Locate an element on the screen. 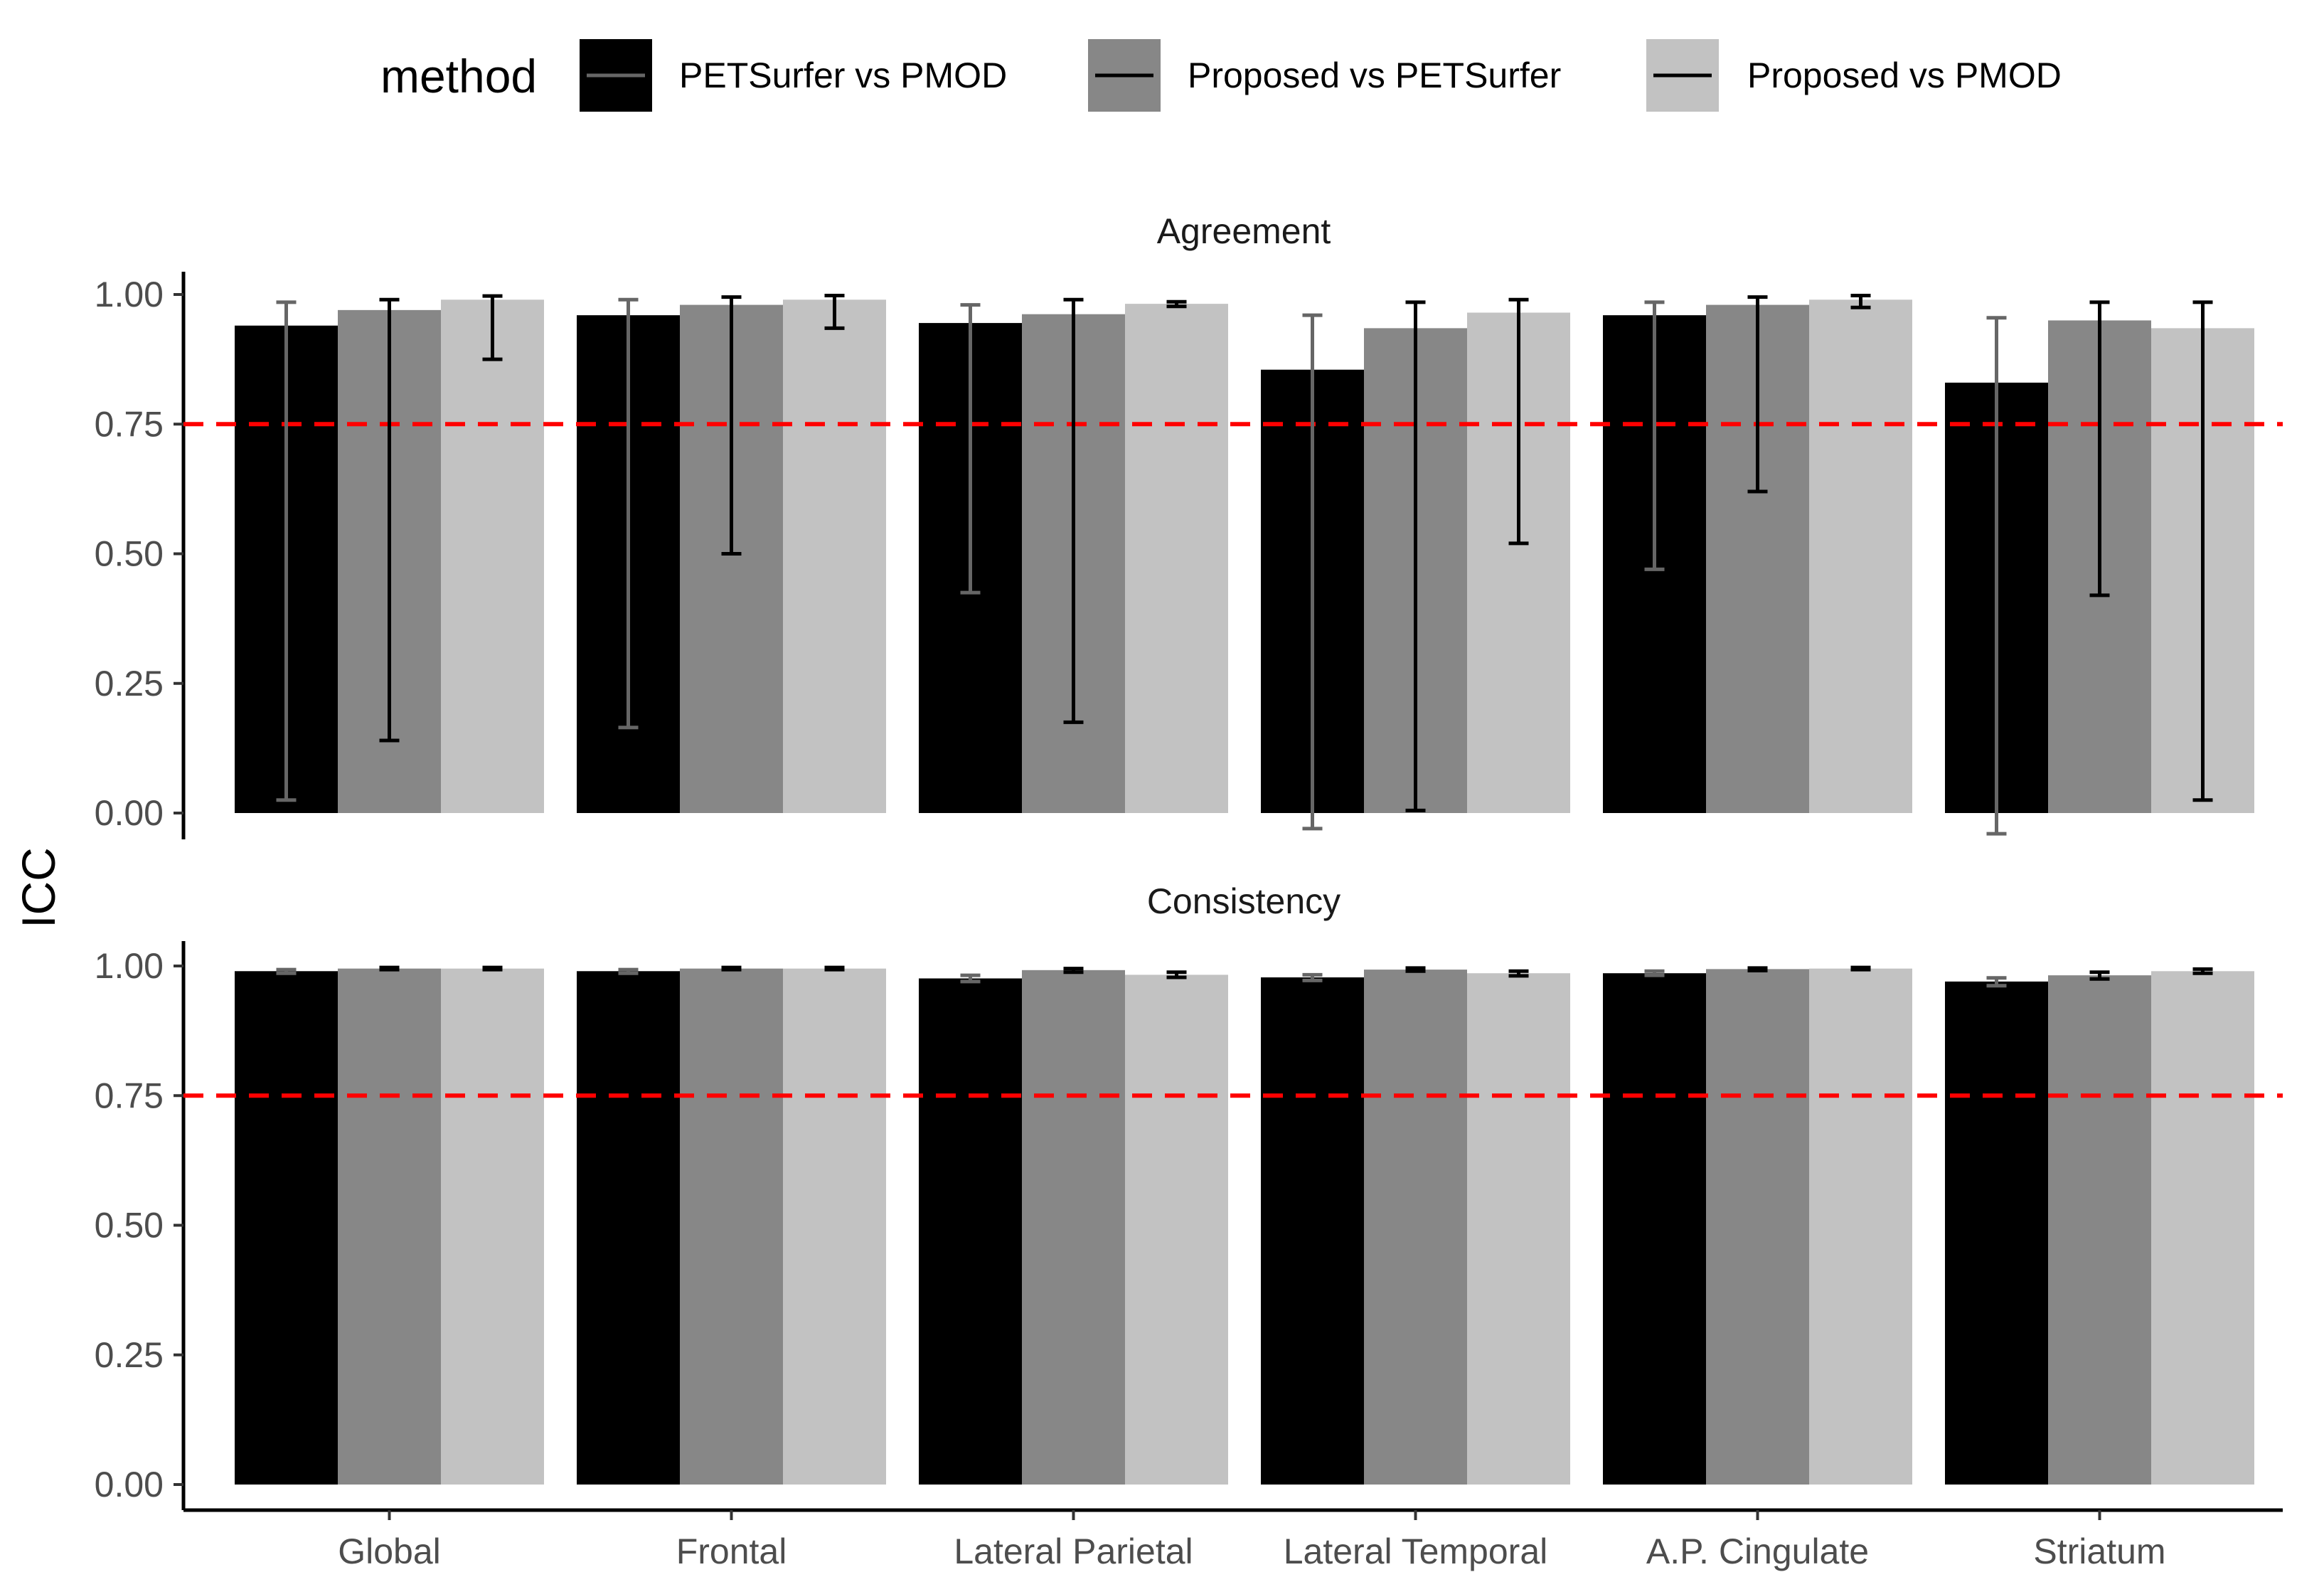 This screenshot has height=1577, width=2324. bar-consistency-lateral-temporal-proposed-vs-petsurfer is located at coordinates (1416, 1227).